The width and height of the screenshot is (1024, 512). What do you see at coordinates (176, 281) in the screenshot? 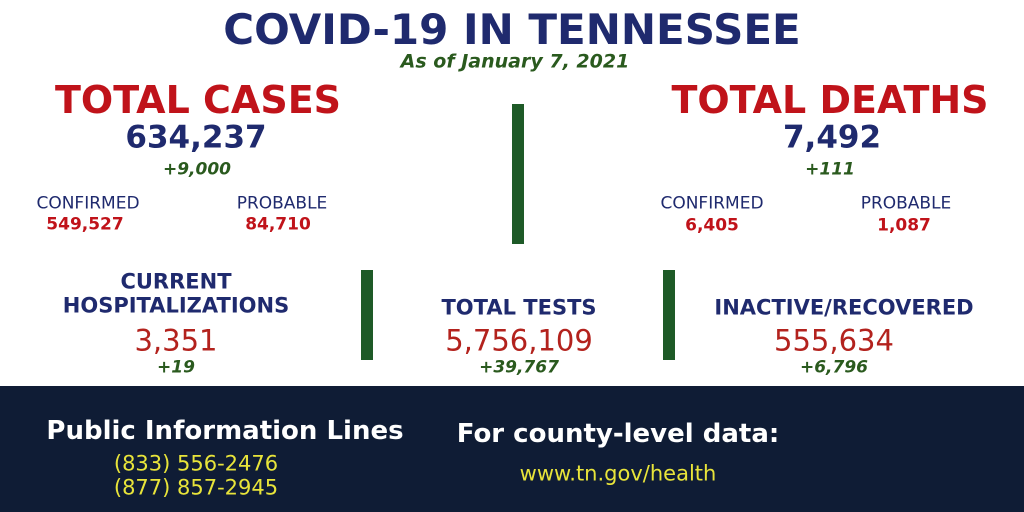
I see `hosp-label: CURRENT` at bounding box center [176, 281].